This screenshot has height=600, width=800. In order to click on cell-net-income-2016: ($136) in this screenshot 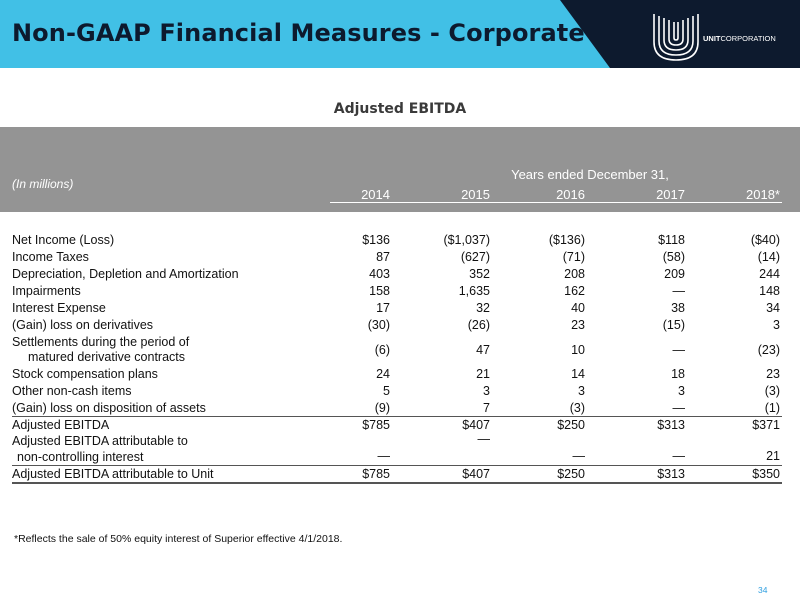, I will do `click(566, 240)`.